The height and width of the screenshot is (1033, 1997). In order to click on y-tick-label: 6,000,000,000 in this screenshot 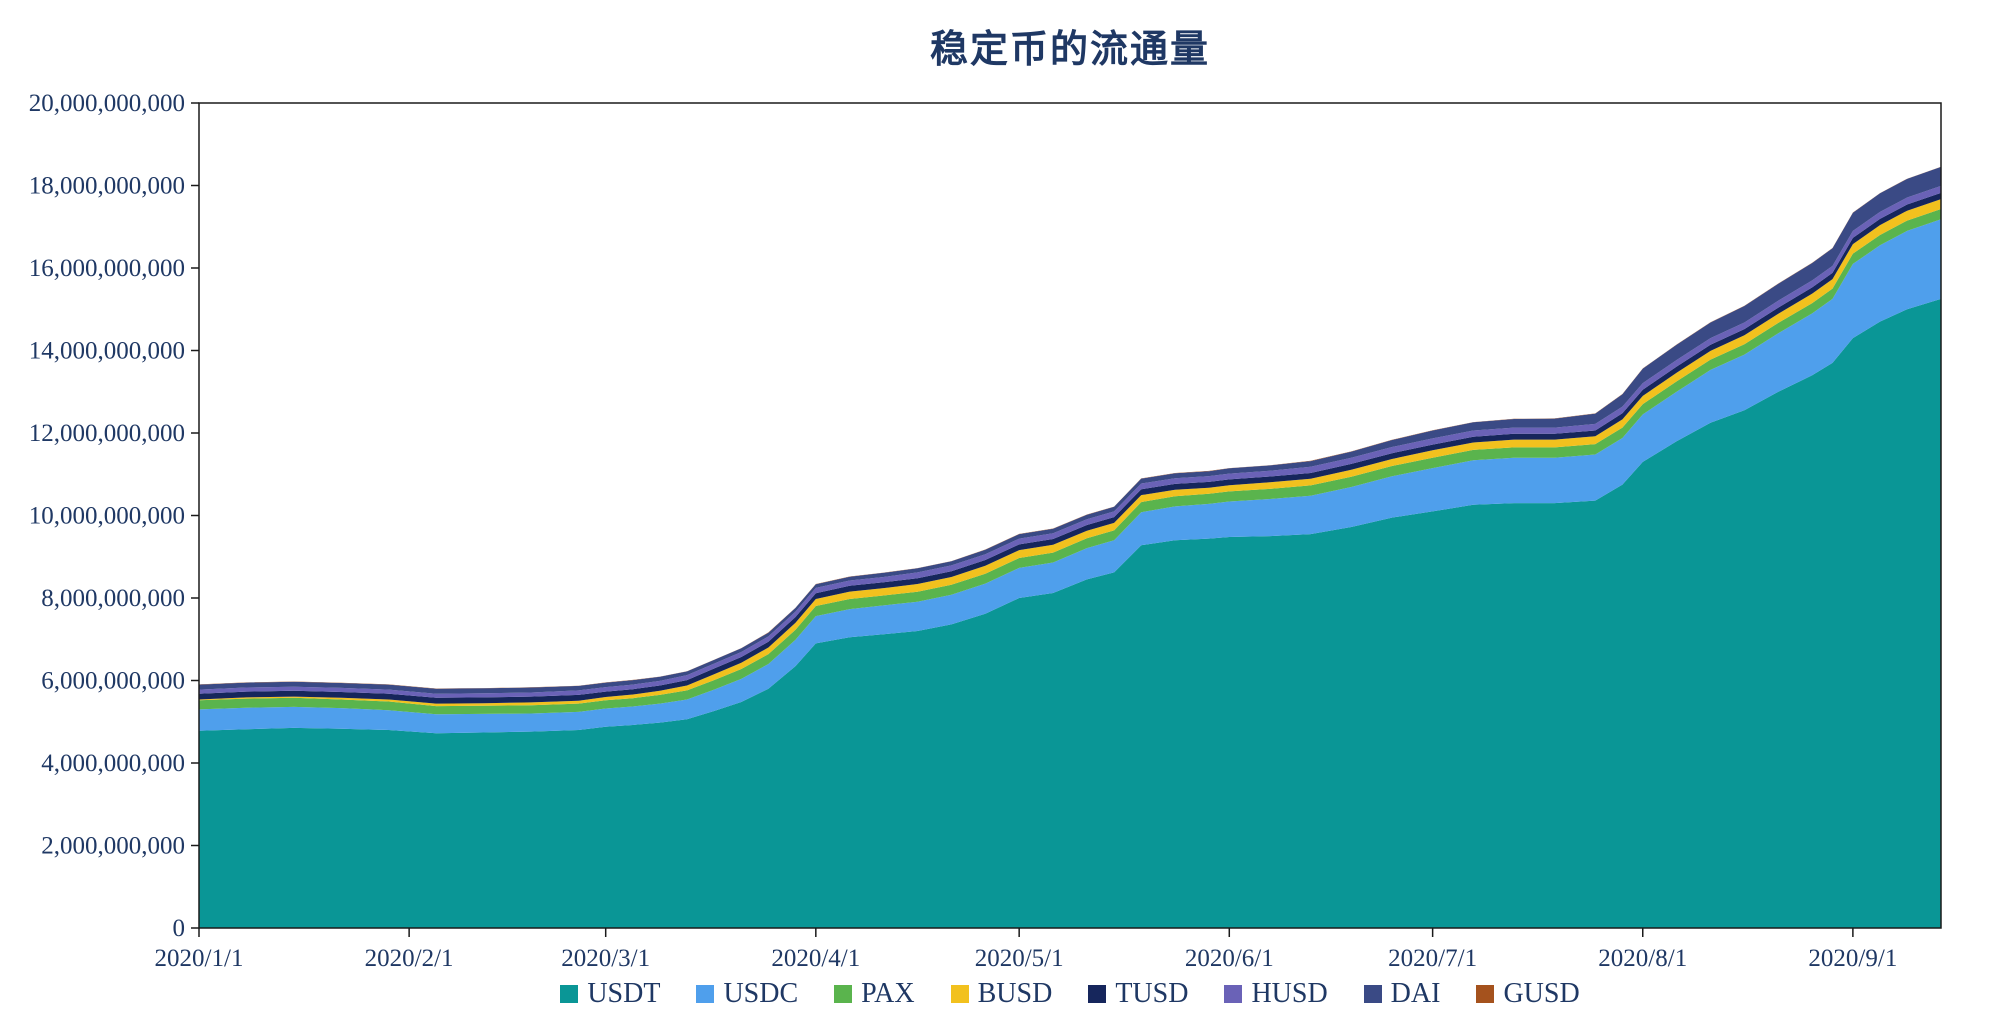, I will do `click(113, 681)`.